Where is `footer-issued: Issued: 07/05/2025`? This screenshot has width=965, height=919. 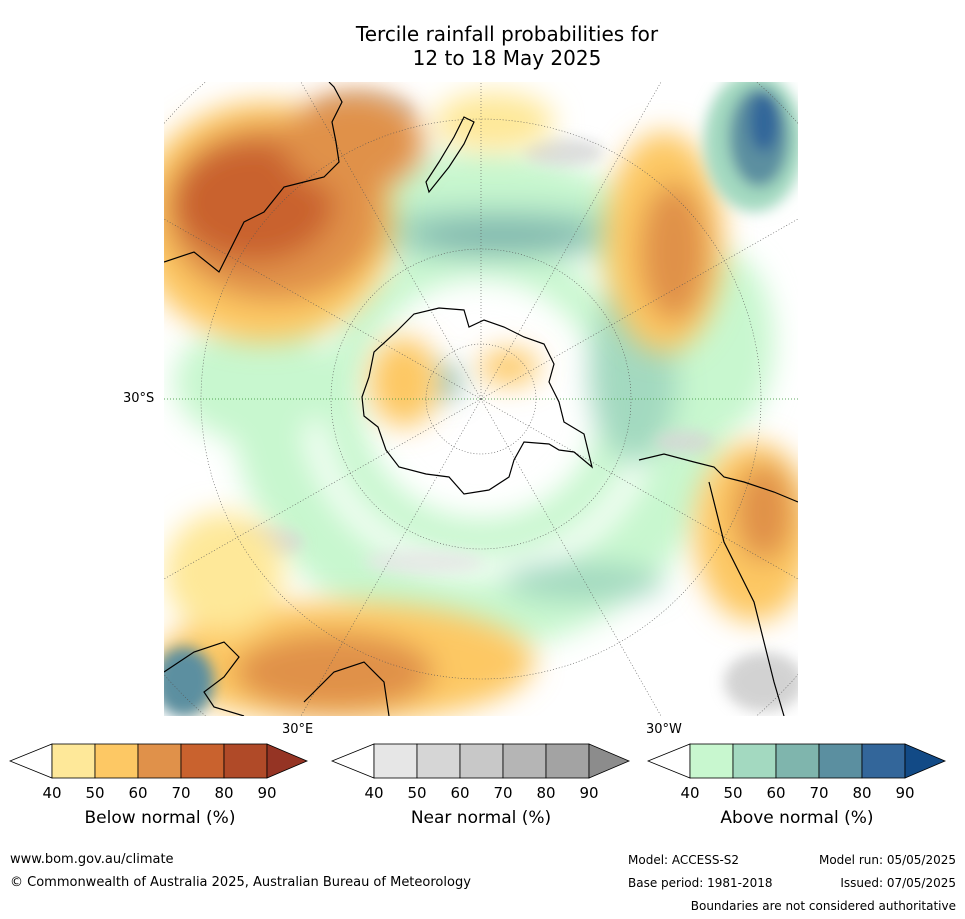
footer-issued: Issued: 07/05/2025 is located at coordinates (898, 883).